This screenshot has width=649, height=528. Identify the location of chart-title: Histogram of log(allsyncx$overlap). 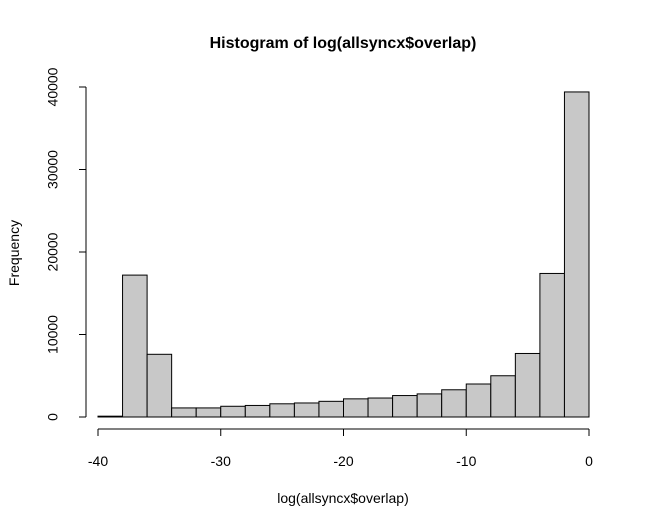
(343, 43).